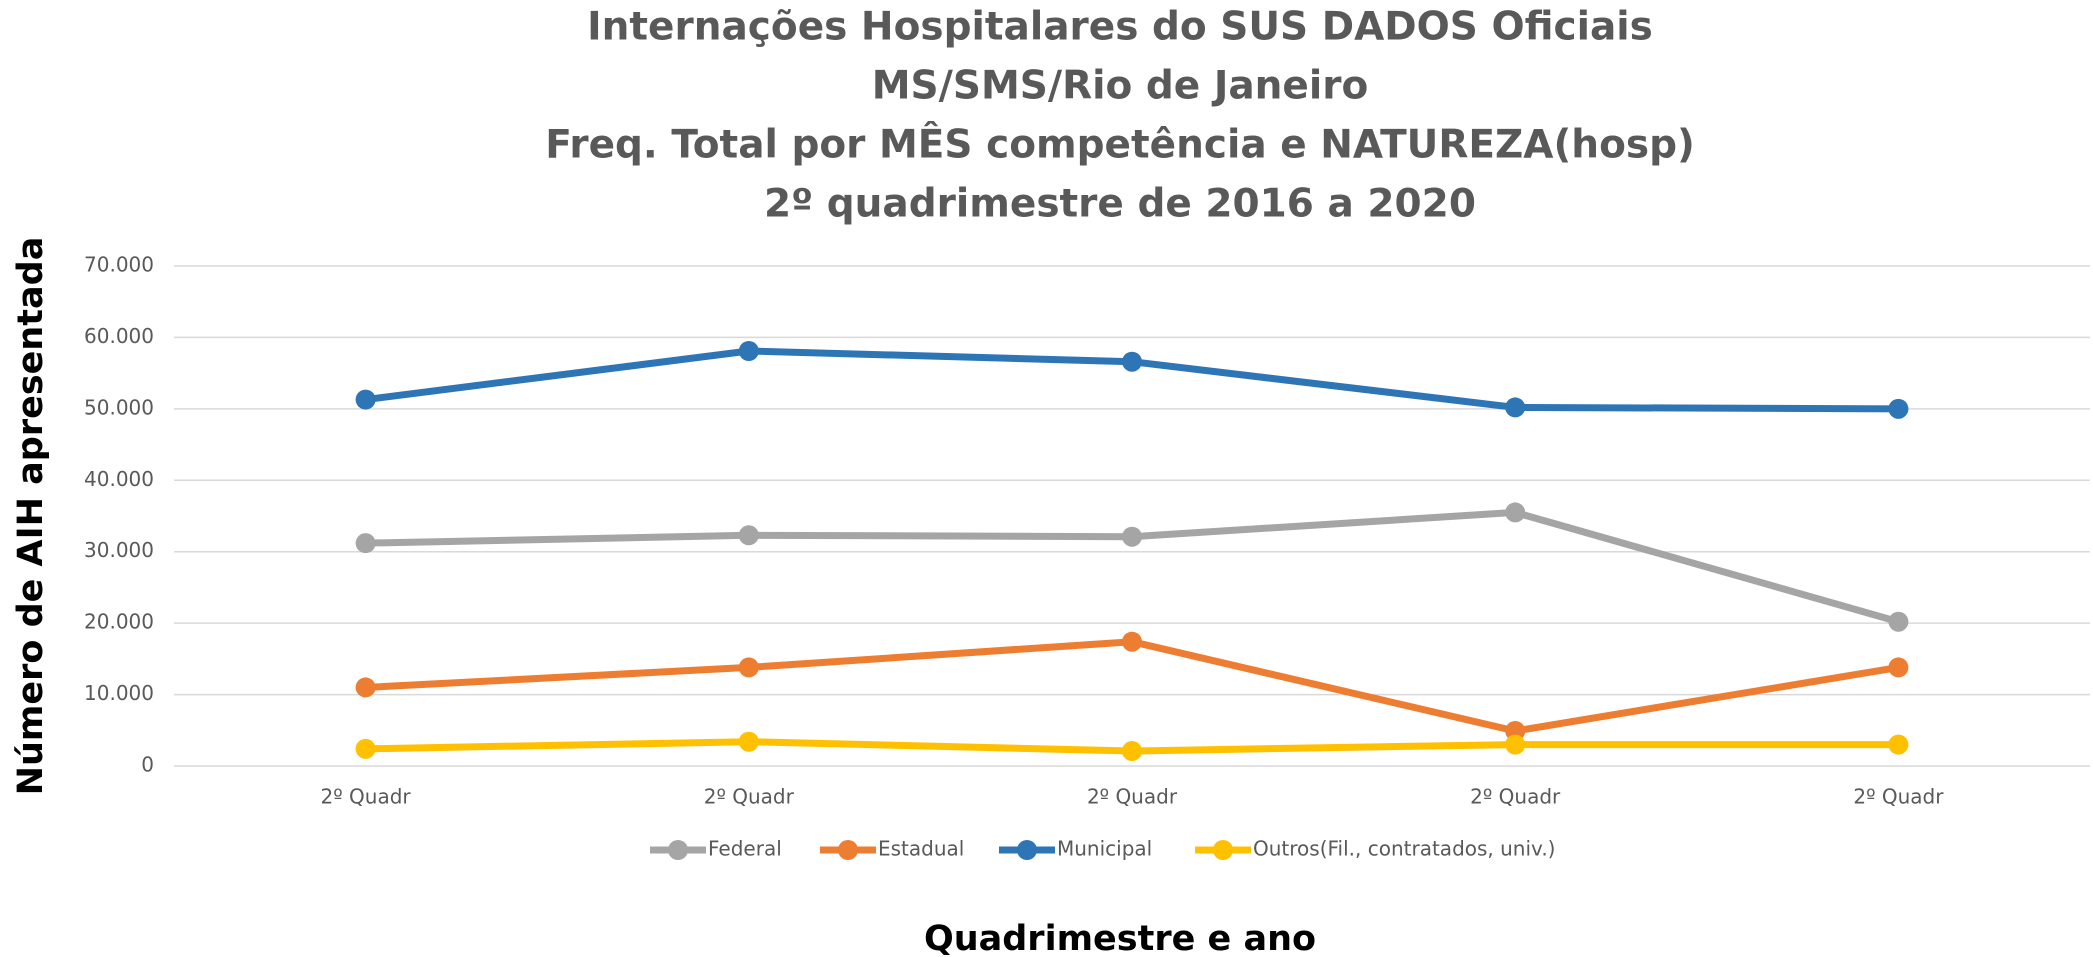 This screenshot has height=957, width=2093. I want to click on y-tick-label: 20.000, so click(119, 622).